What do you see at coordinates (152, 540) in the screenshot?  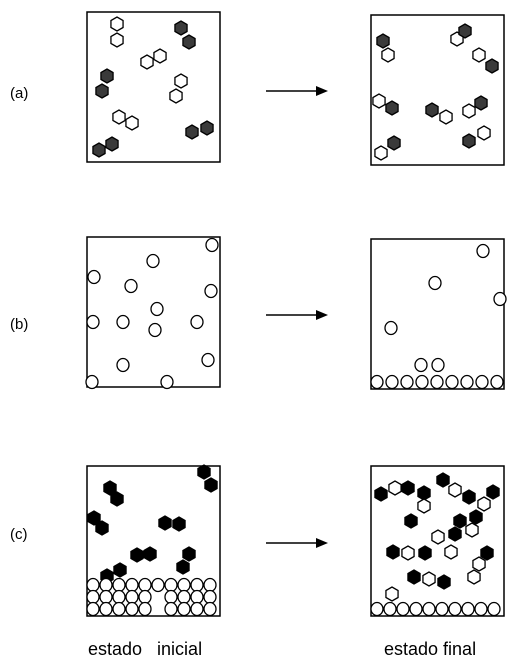 I see `particles-c-initial` at bounding box center [152, 540].